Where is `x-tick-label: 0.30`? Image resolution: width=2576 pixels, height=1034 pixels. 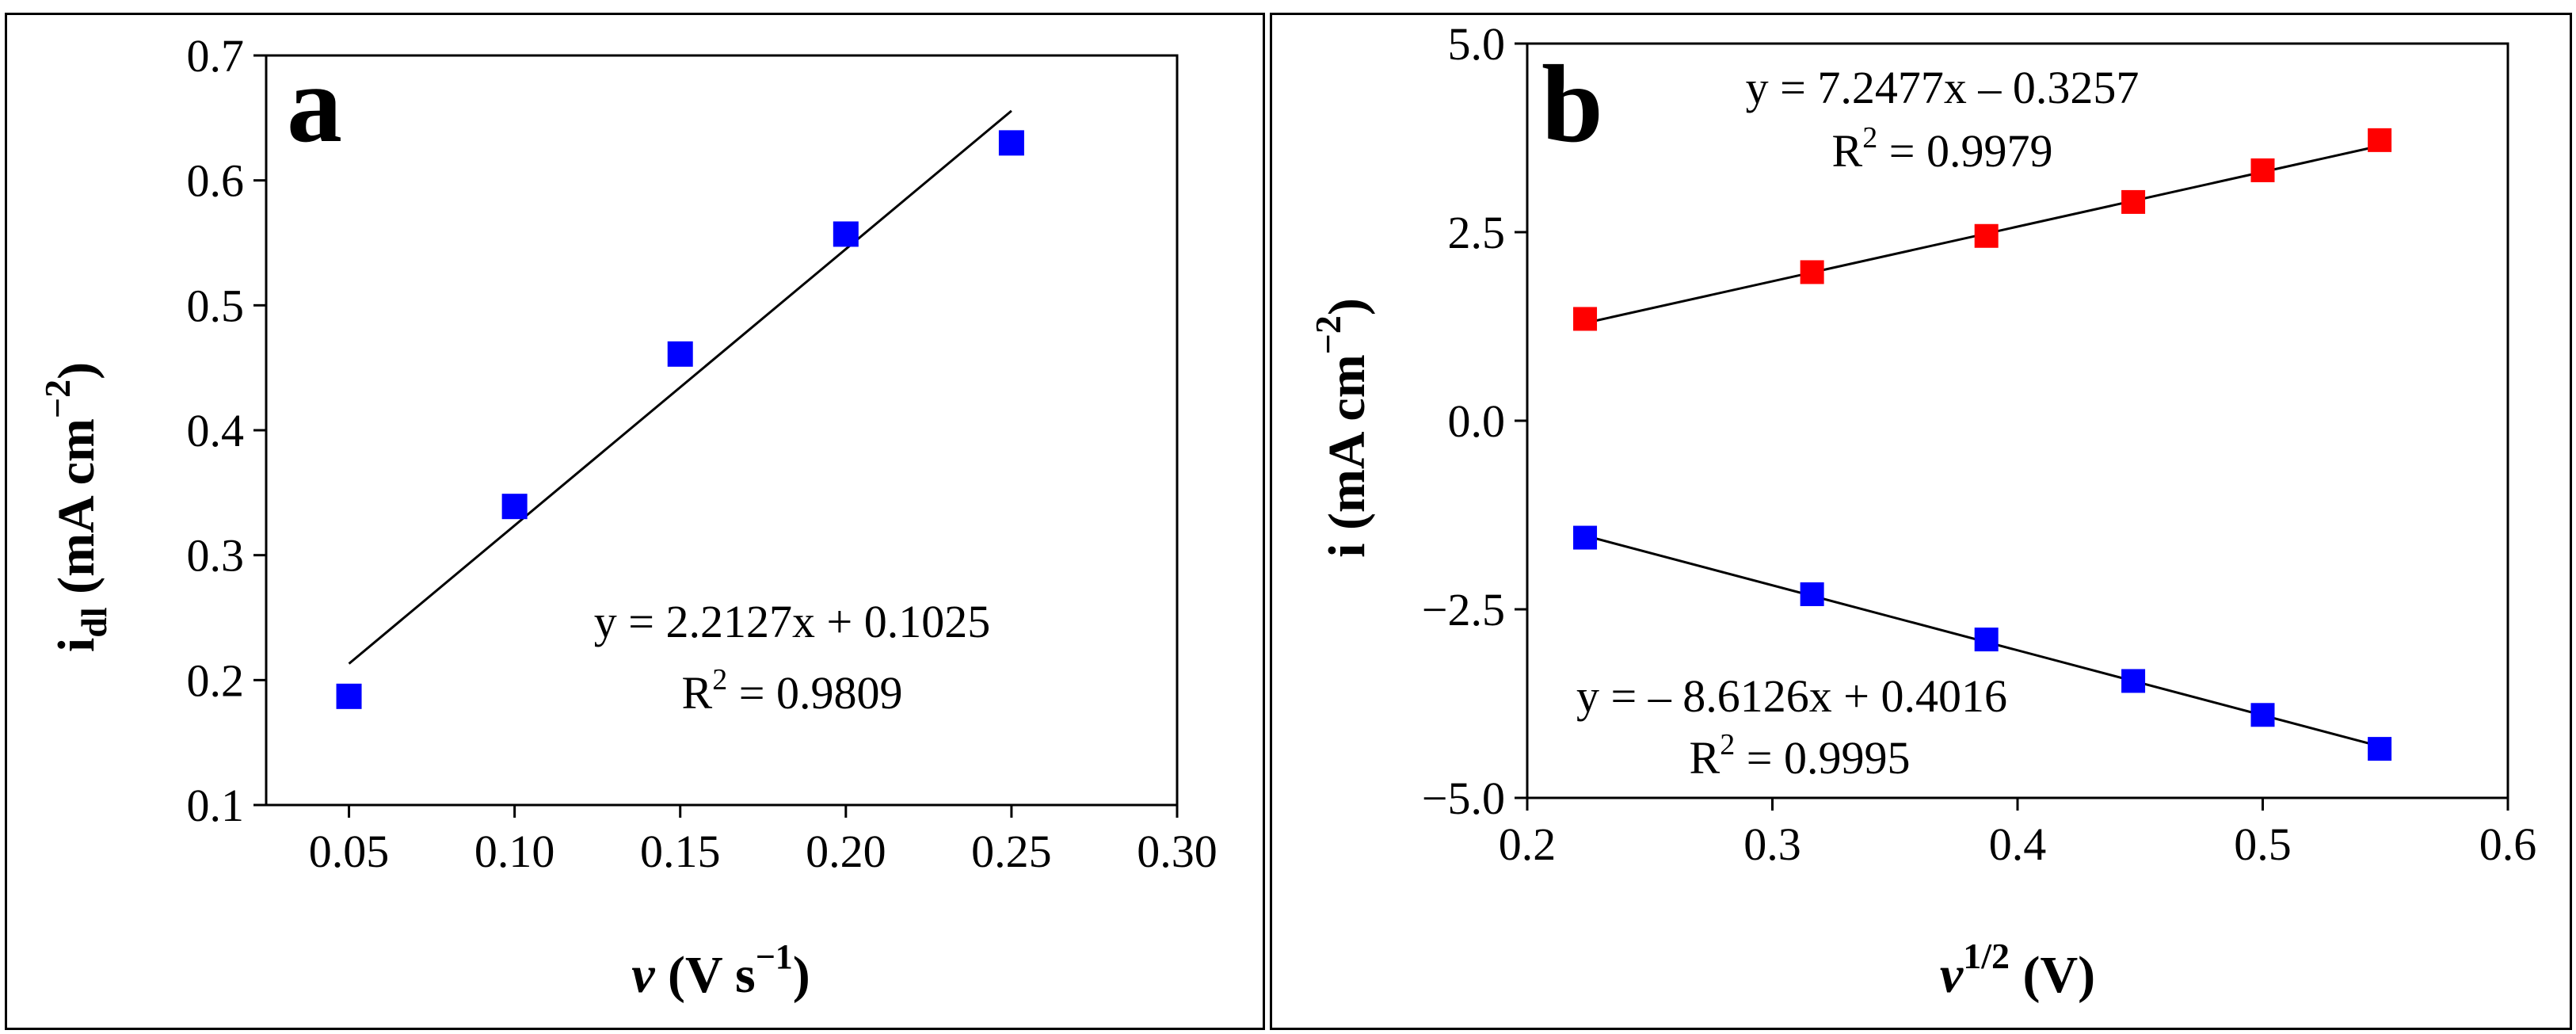 x-tick-label: 0.30 is located at coordinates (1177, 851).